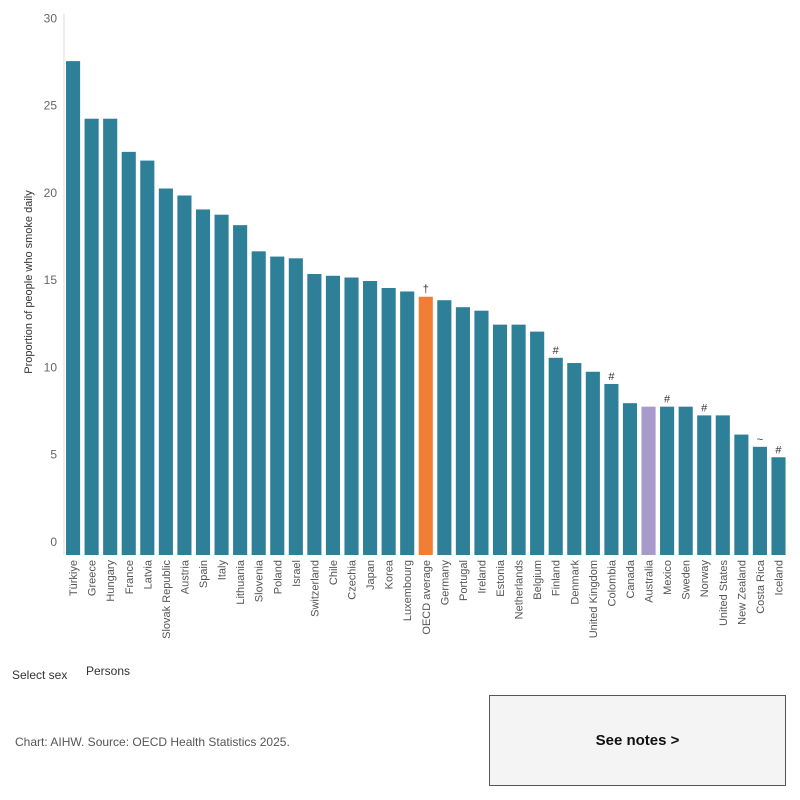 This screenshot has height=800, width=800. Describe the element at coordinates (93, 578) in the screenshot. I see `x-tick-label: Greece` at that location.